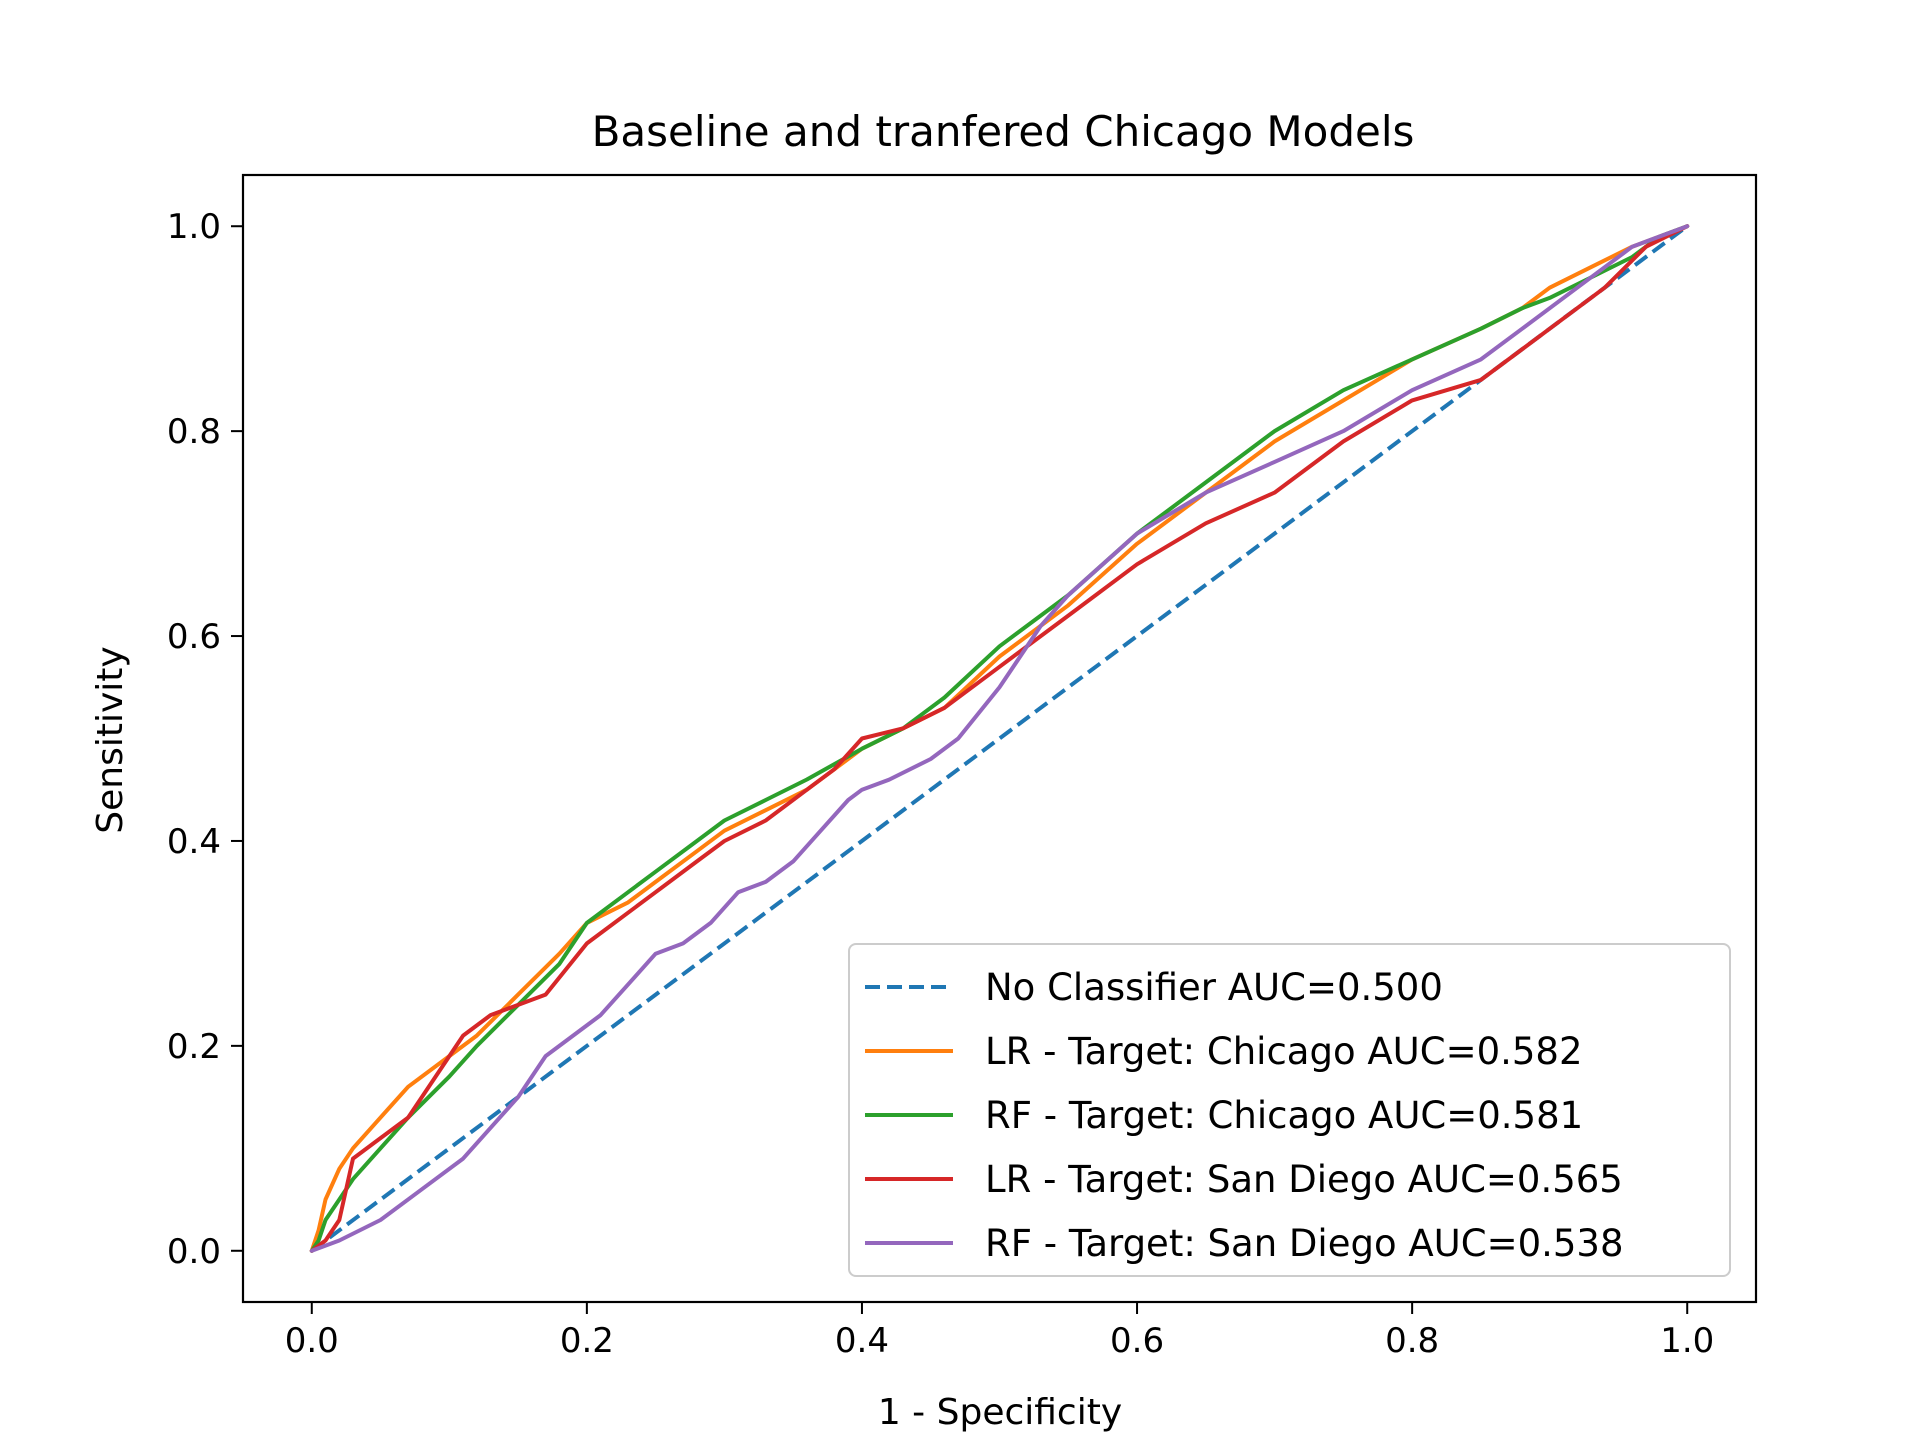 The width and height of the screenshot is (1920, 1440). Describe the element at coordinates (194, 637) in the screenshot. I see `y-tick-label: 0.6` at that location.